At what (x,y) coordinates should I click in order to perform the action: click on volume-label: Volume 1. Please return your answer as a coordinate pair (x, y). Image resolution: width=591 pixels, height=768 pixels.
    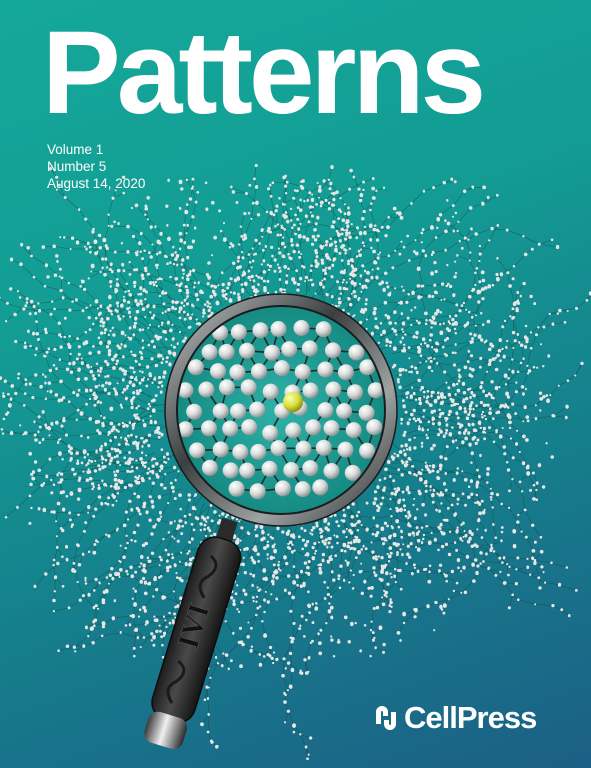
    Looking at the image, I should click on (75, 149).